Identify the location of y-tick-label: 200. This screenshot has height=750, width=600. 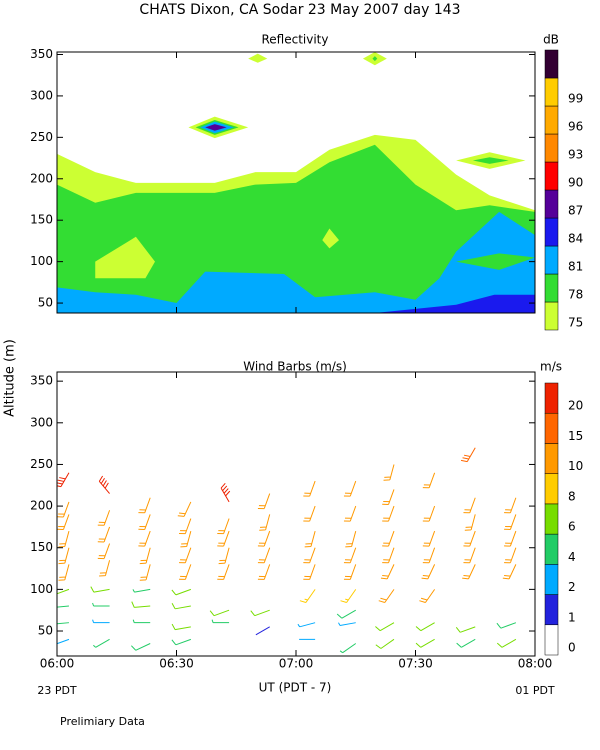
(41, 178).